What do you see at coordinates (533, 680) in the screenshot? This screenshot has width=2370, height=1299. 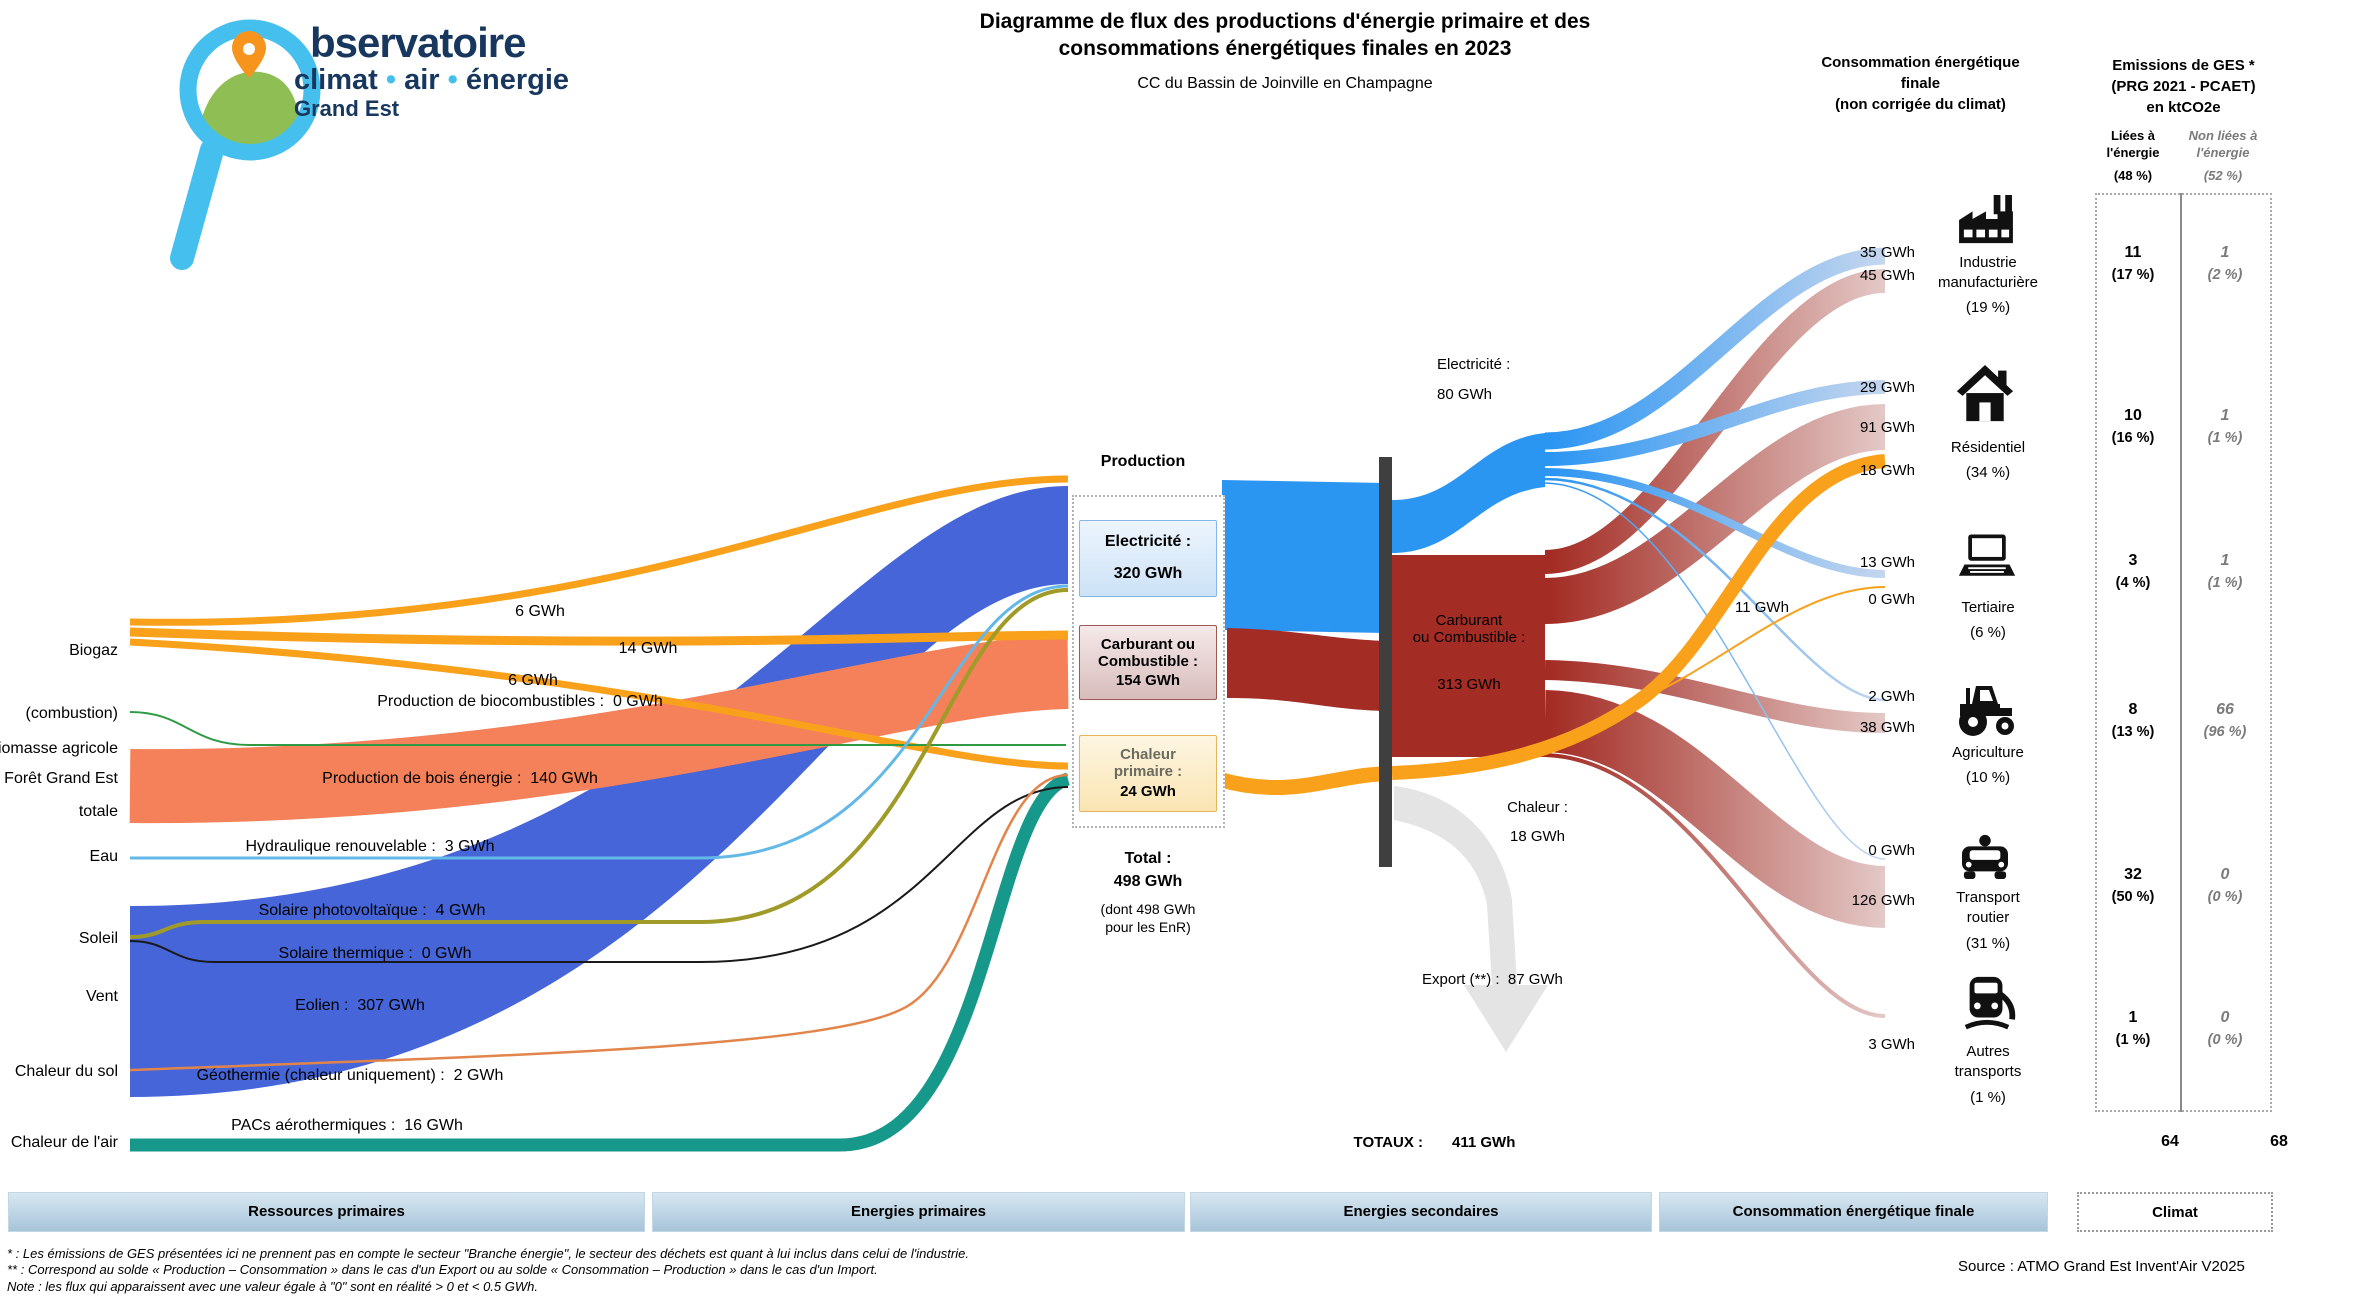 I see `label-biogaz-chaleur: 6 GWh` at bounding box center [533, 680].